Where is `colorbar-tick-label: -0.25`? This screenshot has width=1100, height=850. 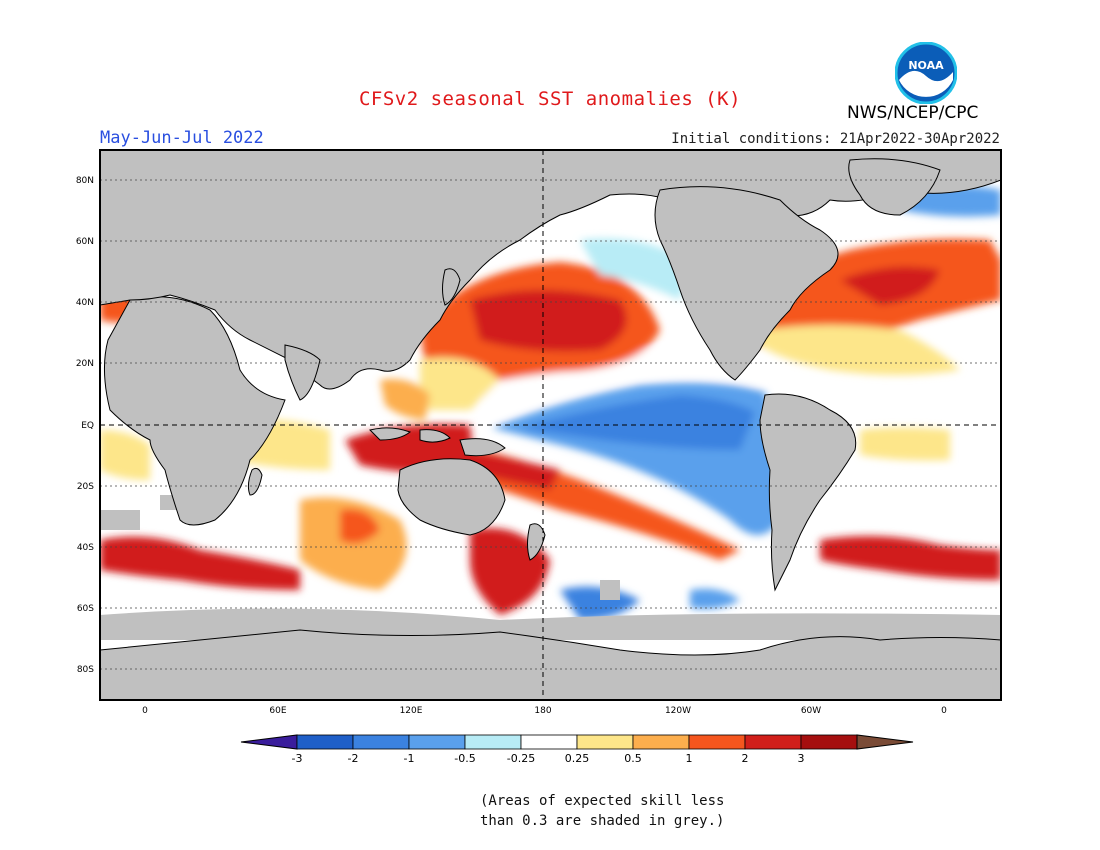 colorbar-tick-label: -0.25 is located at coordinates (521, 758).